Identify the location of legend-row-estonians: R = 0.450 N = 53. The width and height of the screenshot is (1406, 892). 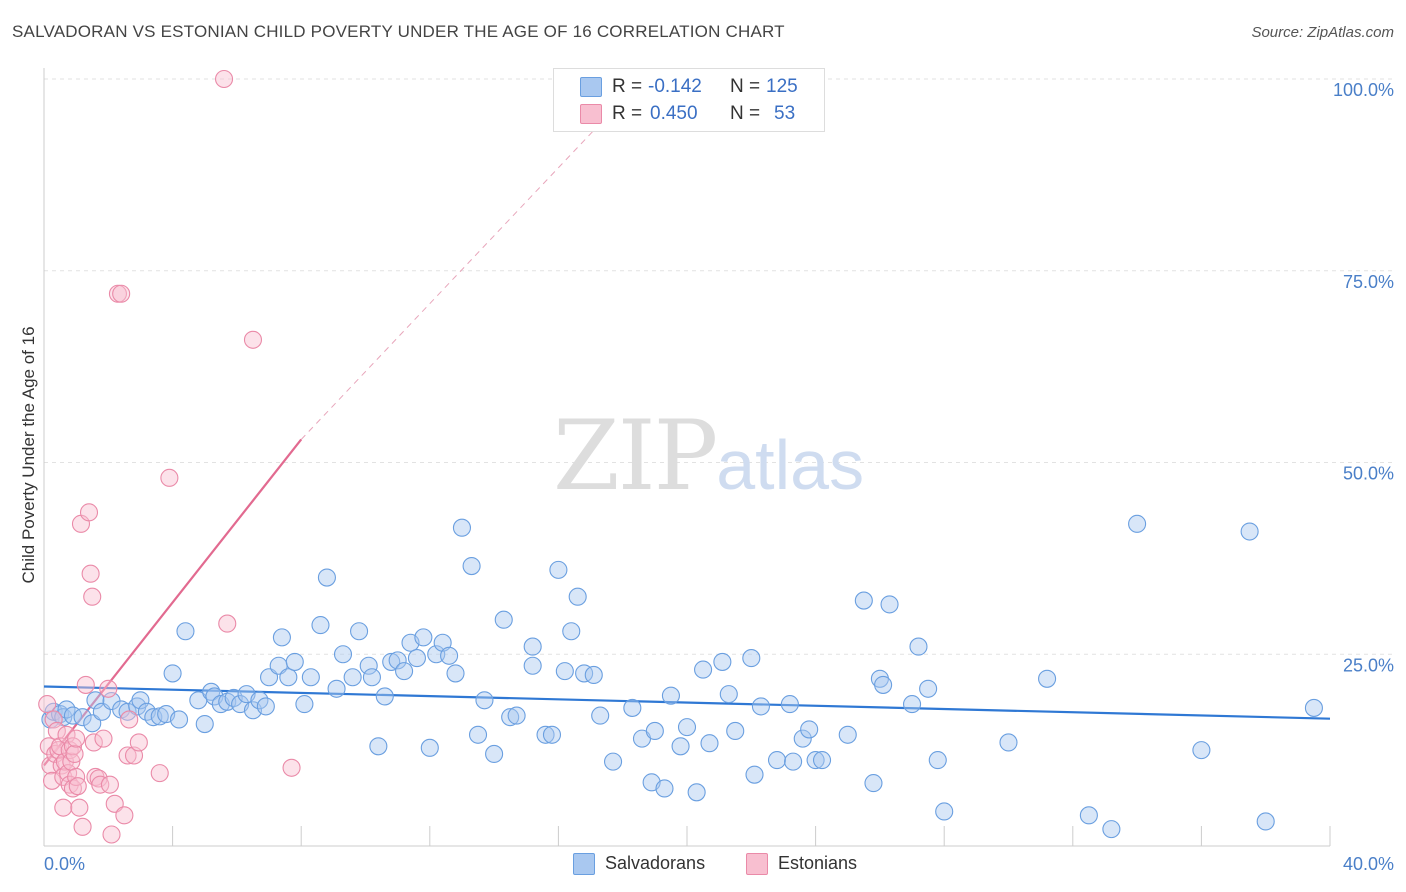
(689, 114).